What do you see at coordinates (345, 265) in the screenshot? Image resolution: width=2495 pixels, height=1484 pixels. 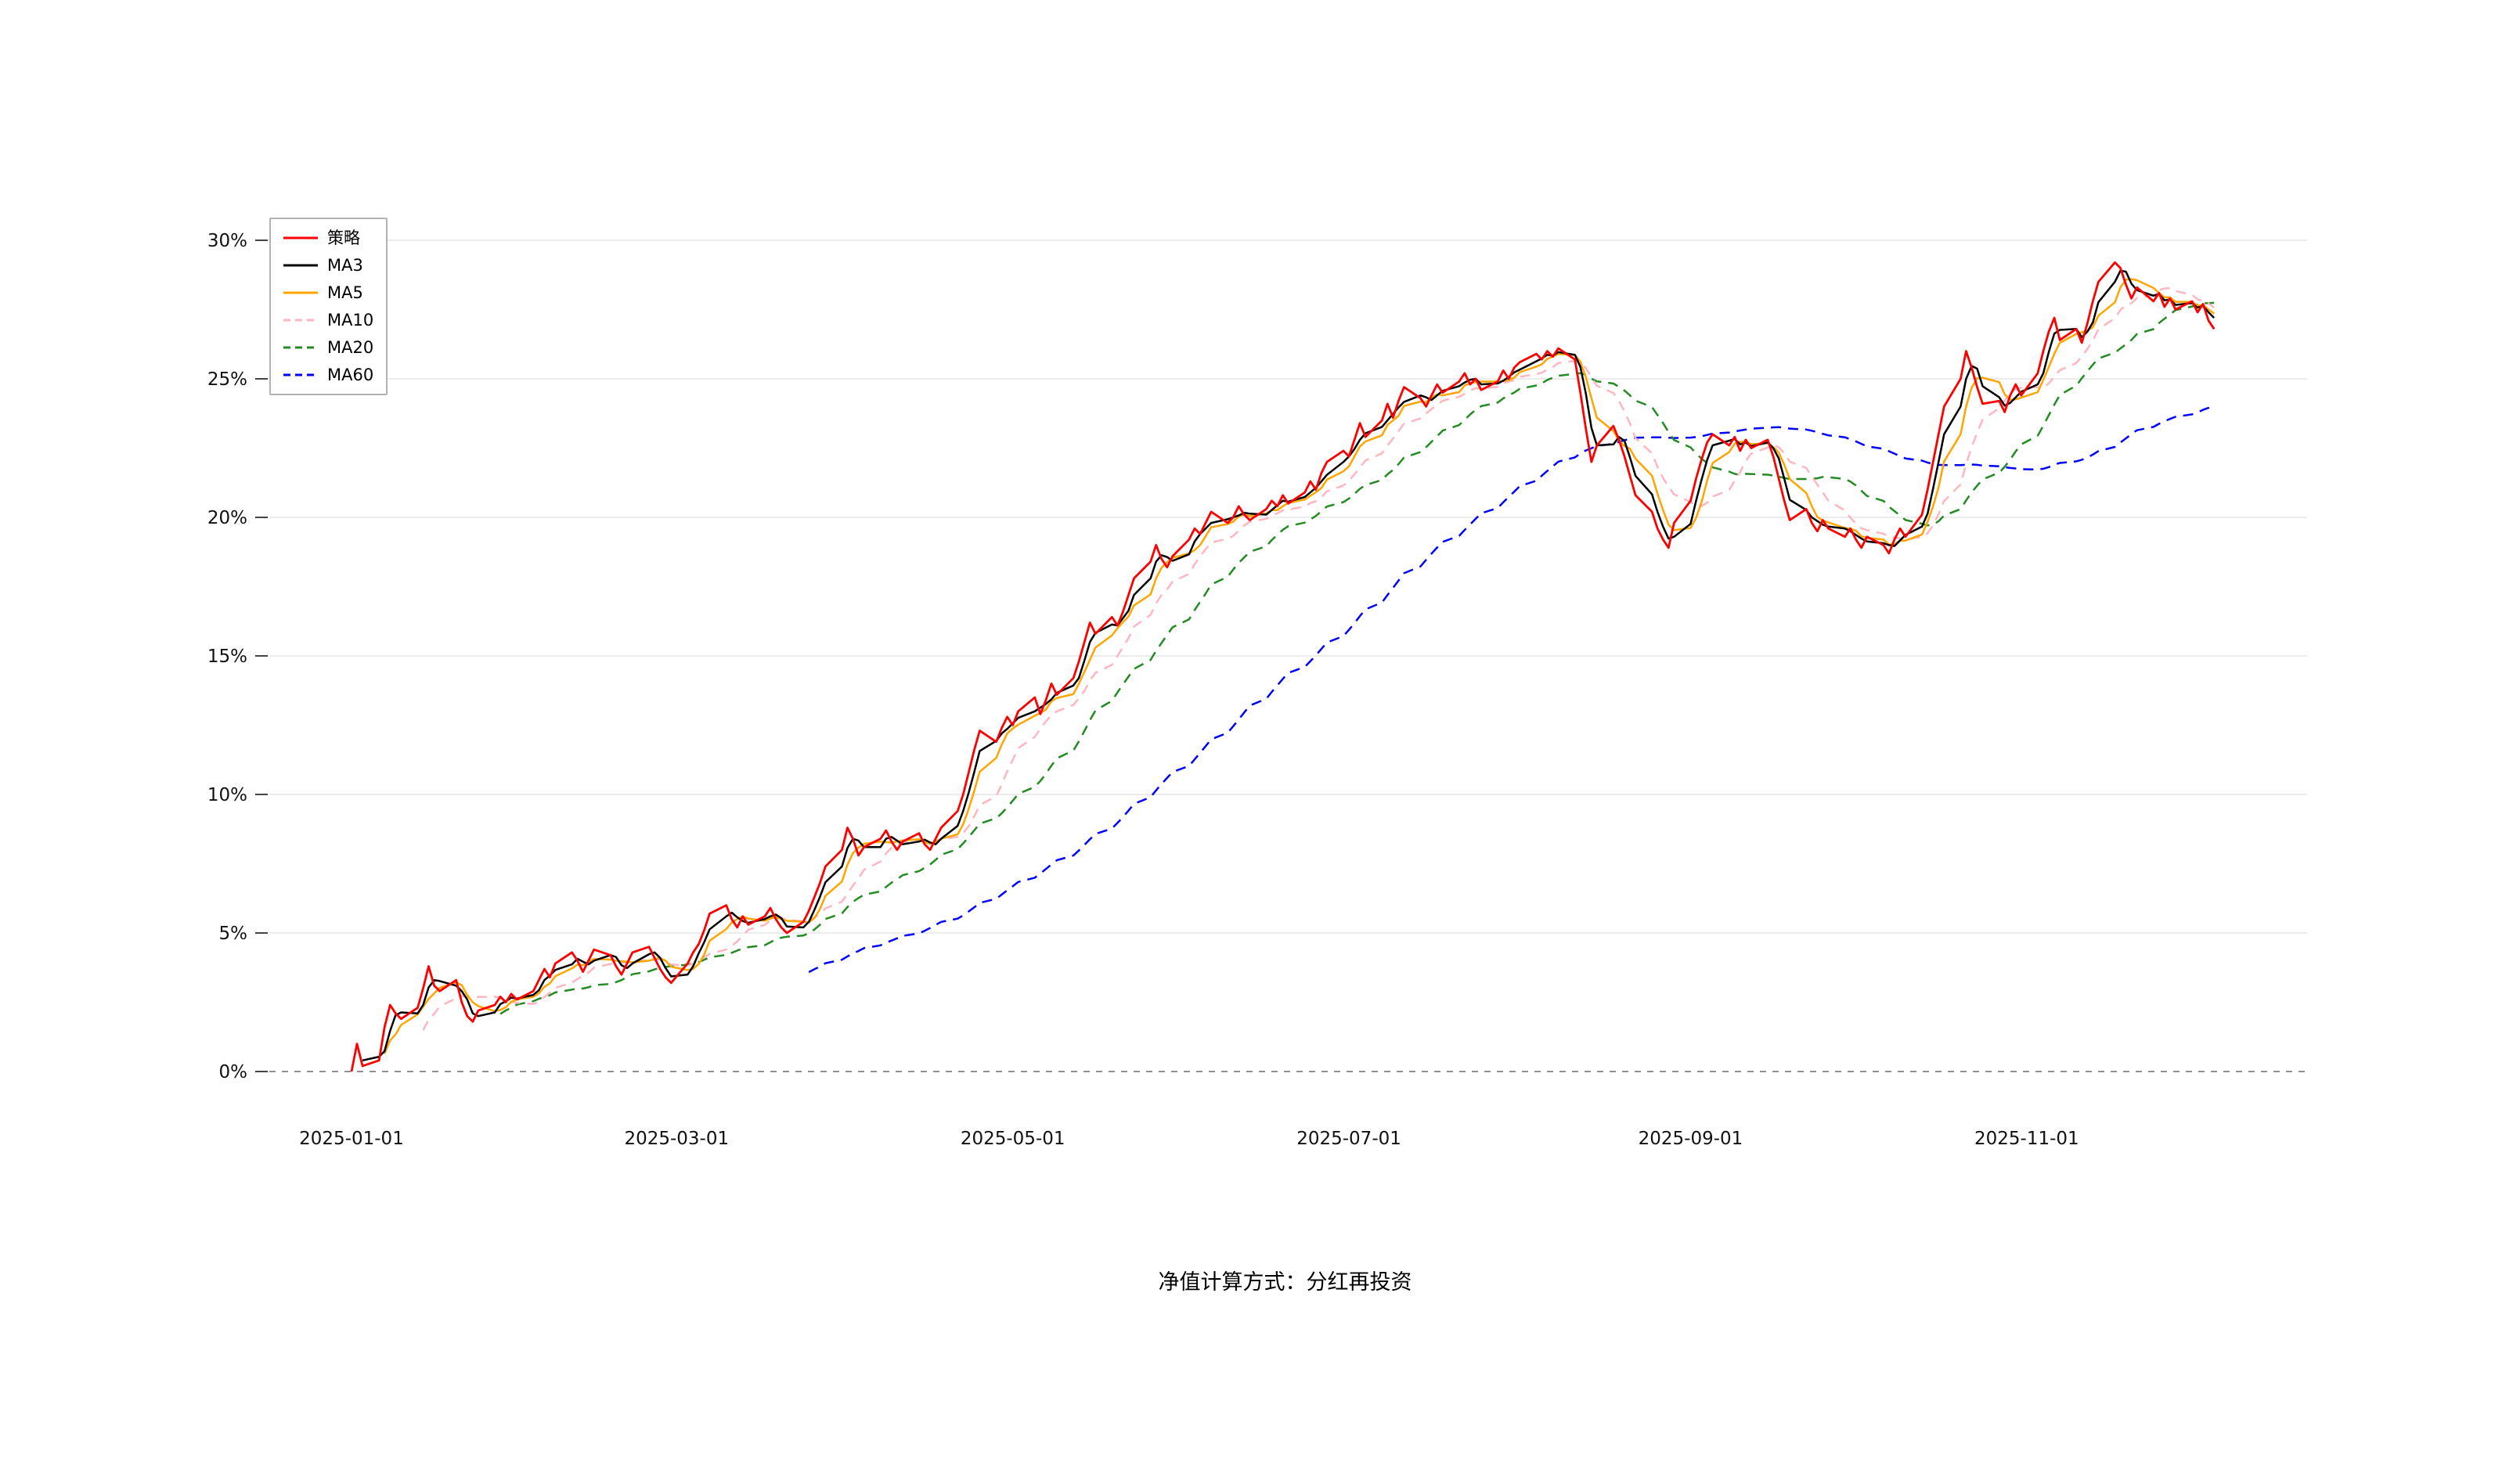 I see `legend-label-ma3: MA3` at bounding box center [345, 265].